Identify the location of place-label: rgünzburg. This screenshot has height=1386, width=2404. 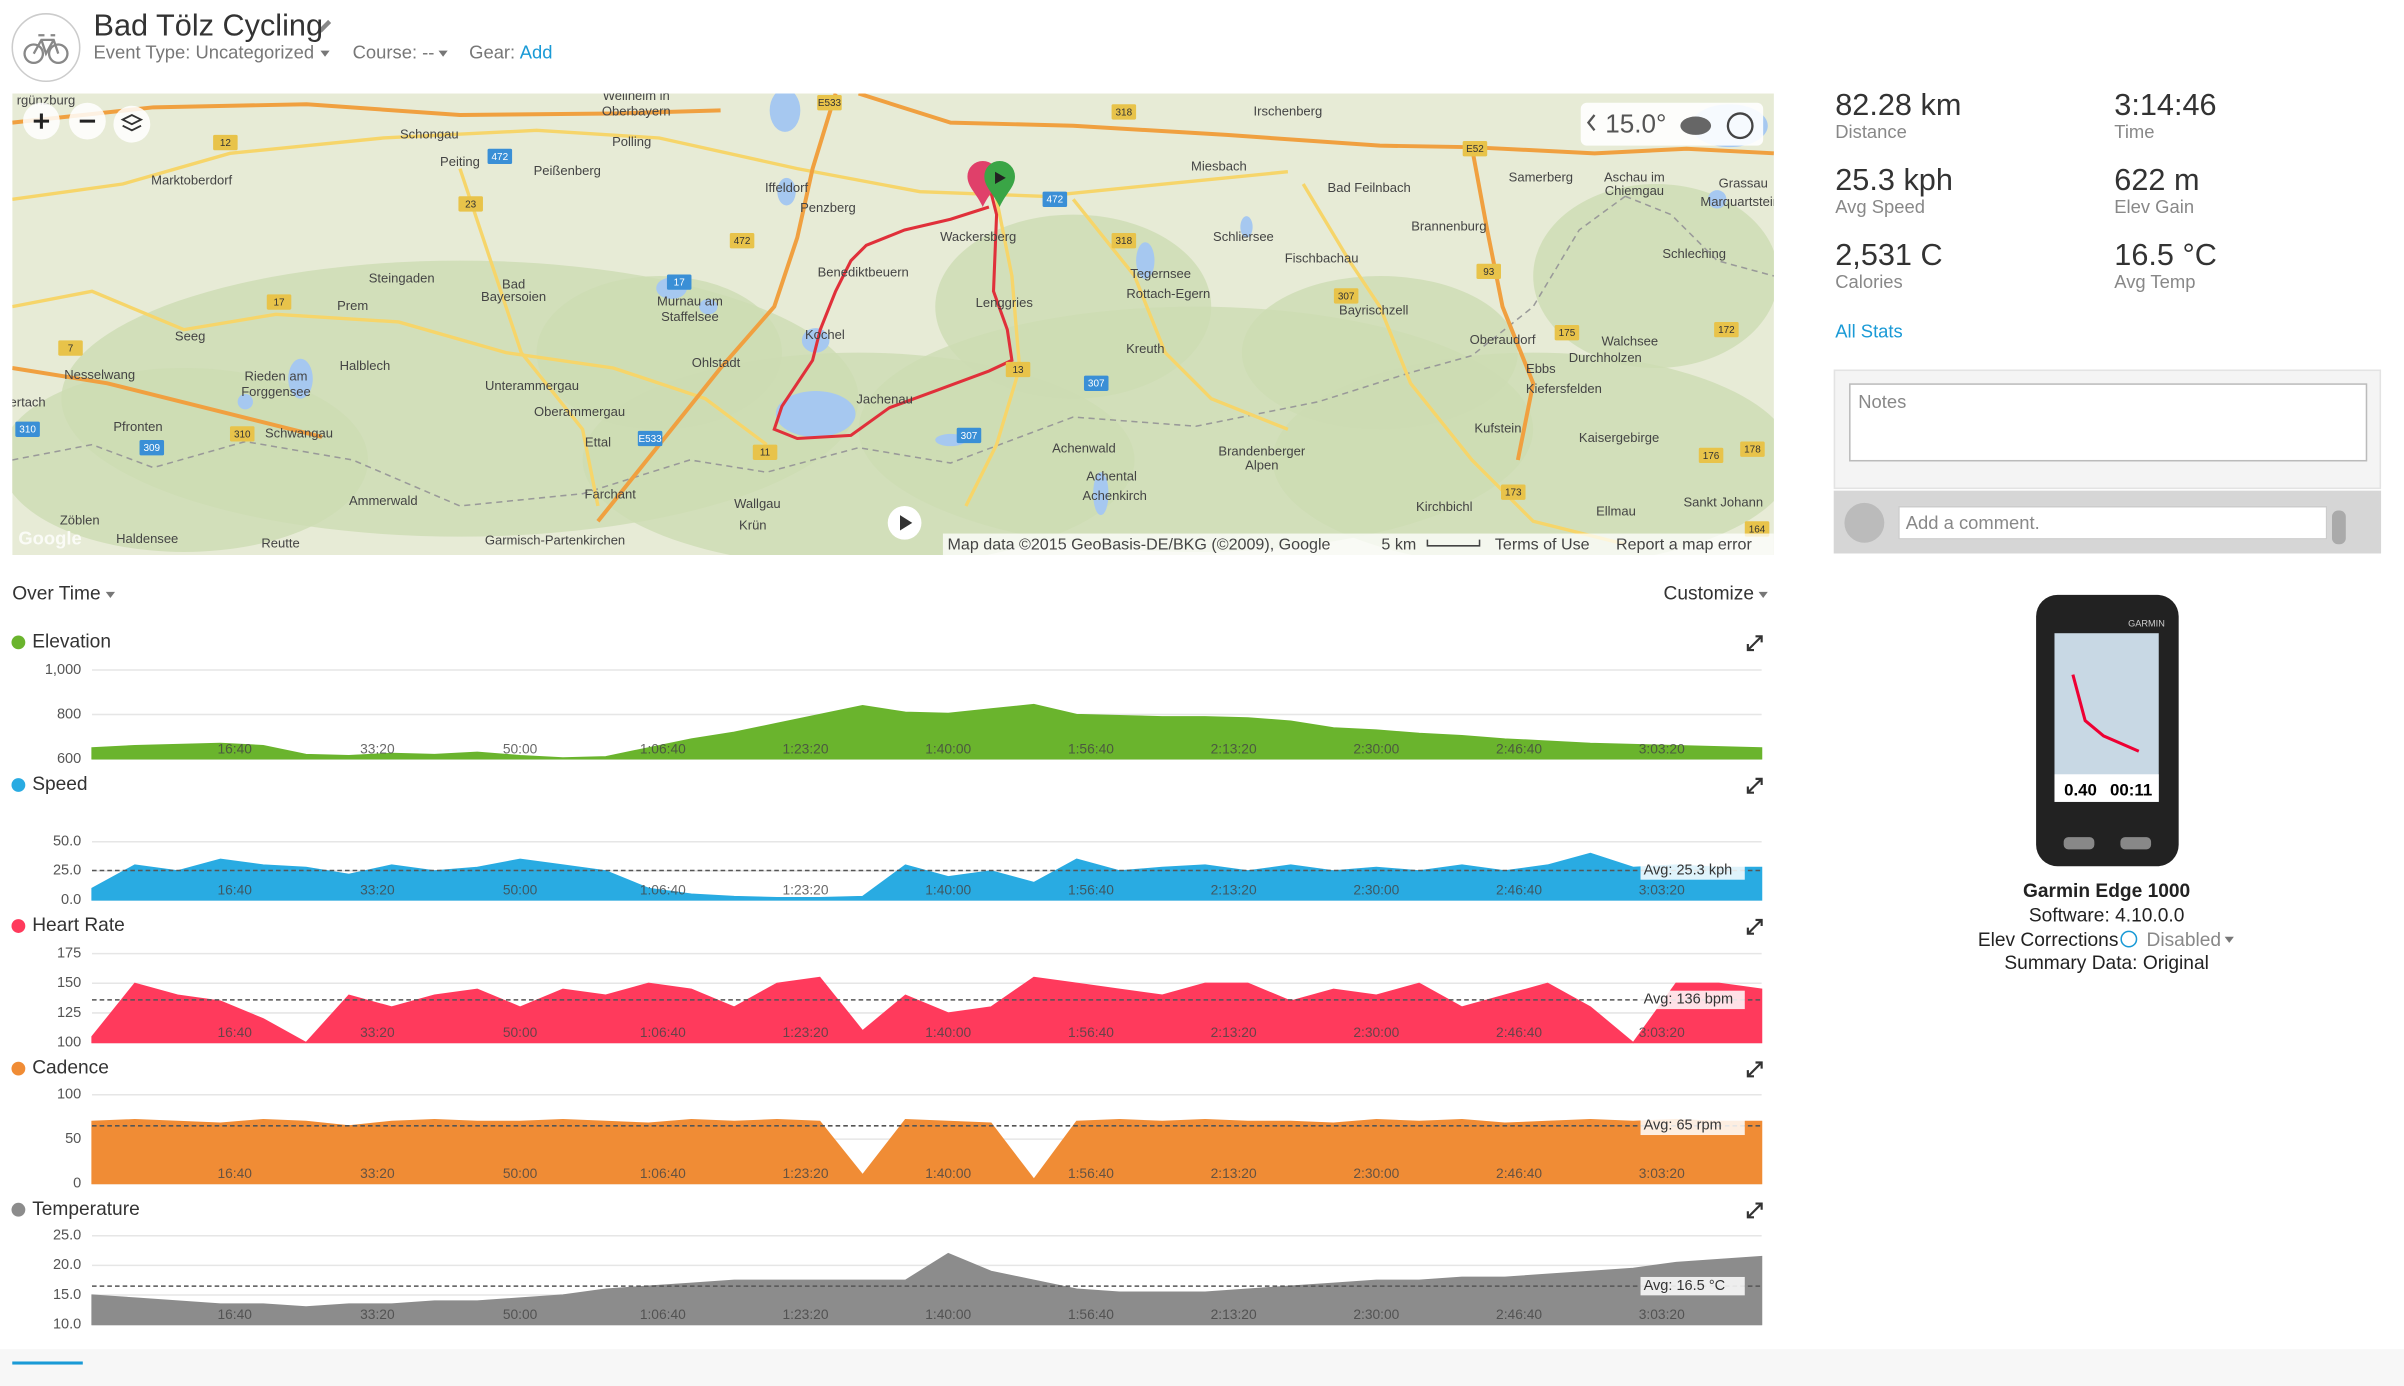
(46, 101).